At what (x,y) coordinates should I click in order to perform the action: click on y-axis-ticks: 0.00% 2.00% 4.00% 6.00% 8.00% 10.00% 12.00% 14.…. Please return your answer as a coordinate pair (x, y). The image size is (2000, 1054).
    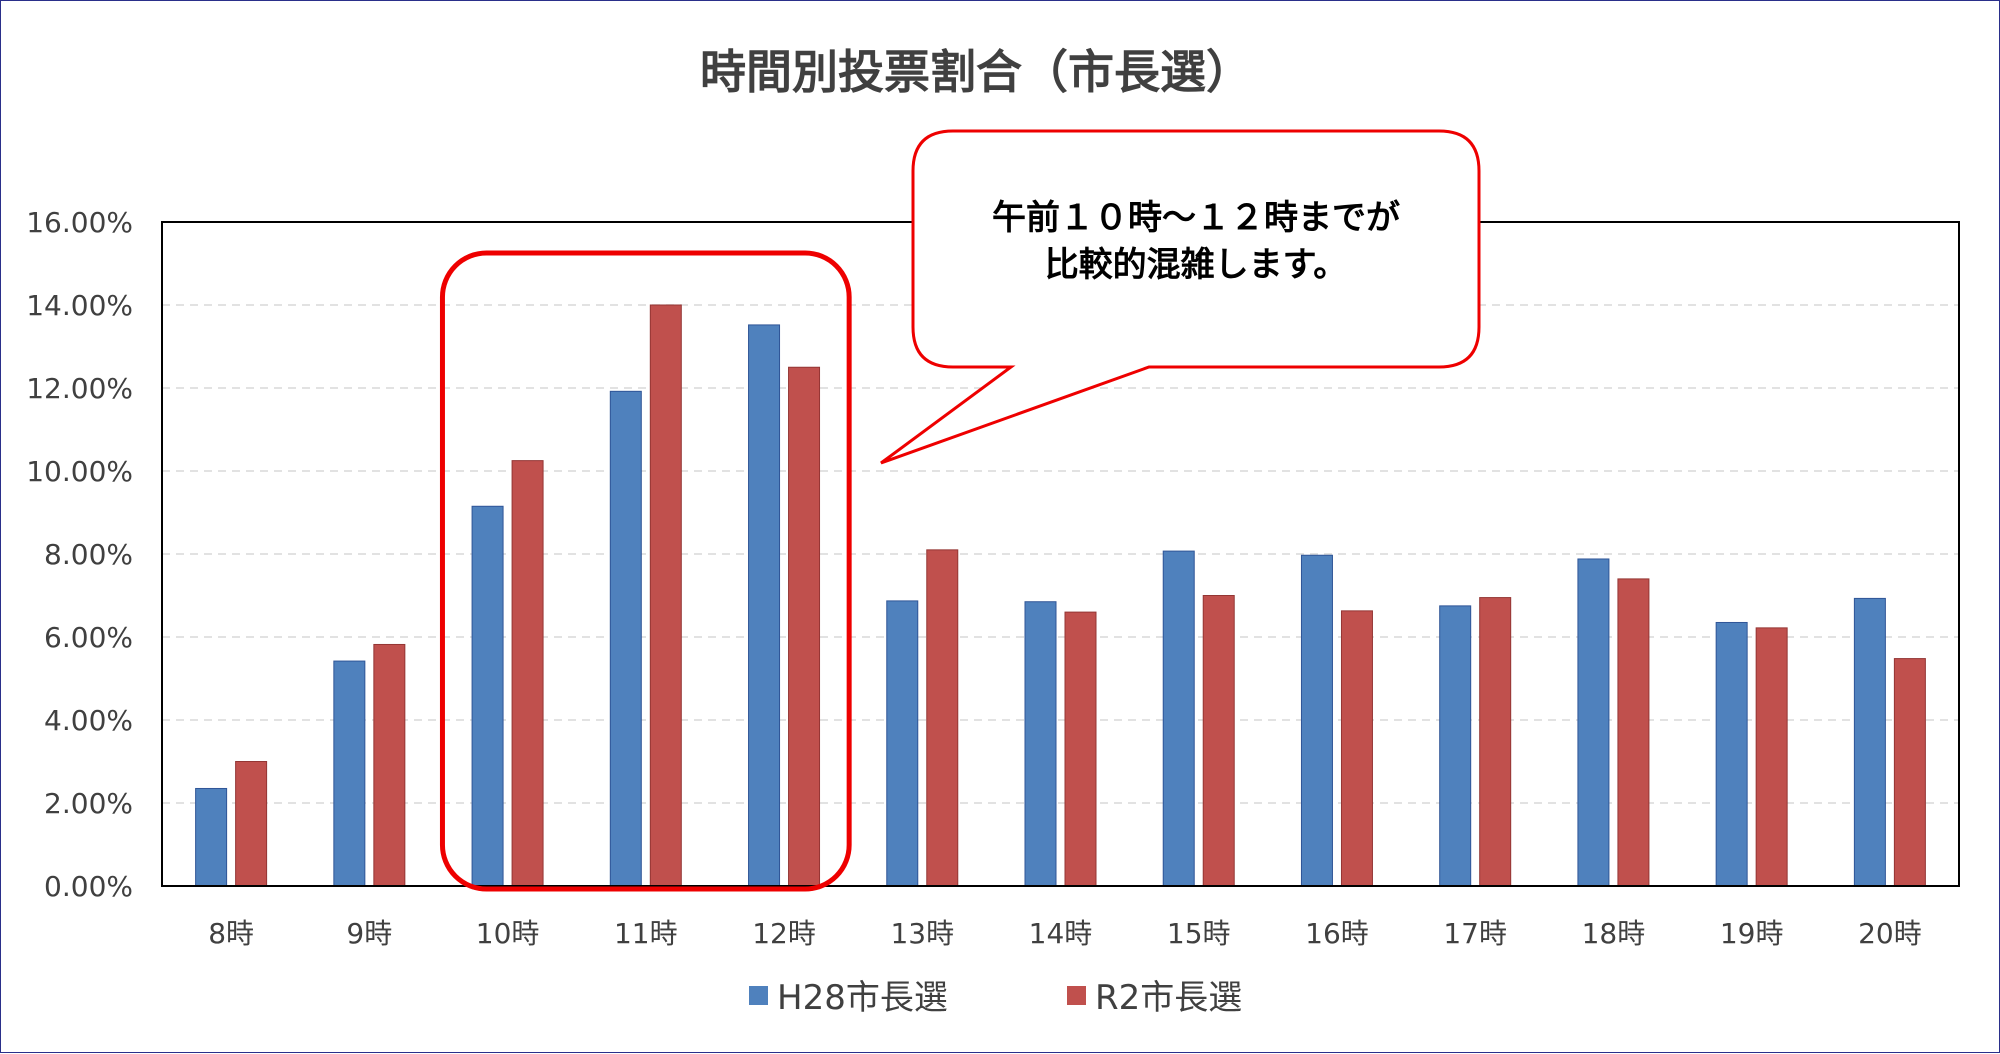
    Looking at the image, I should click on (79, 554).